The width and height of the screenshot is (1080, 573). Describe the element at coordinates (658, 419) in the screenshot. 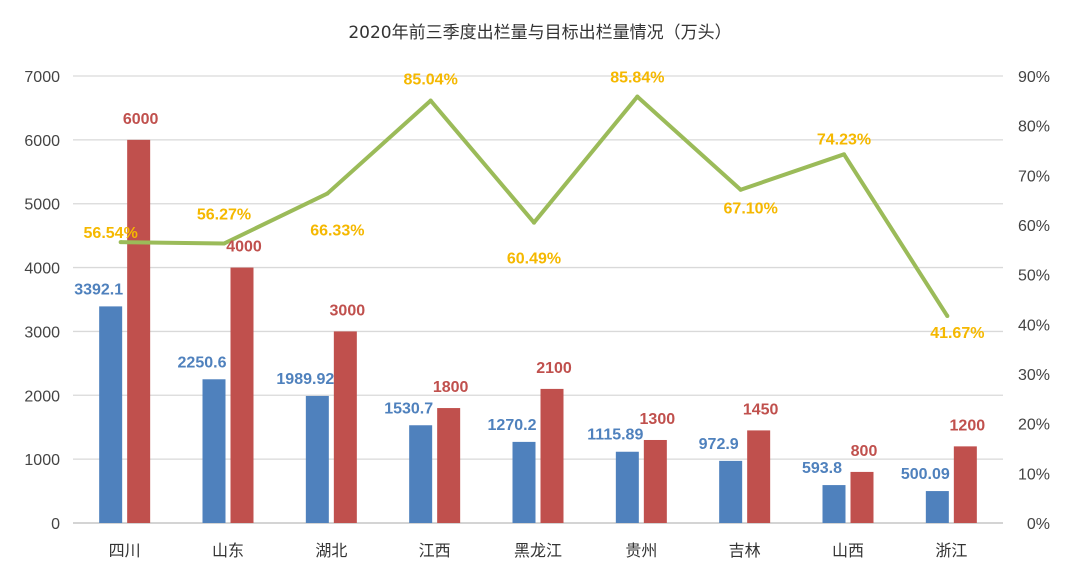

I see `bar-data-label: 1300` at that location.